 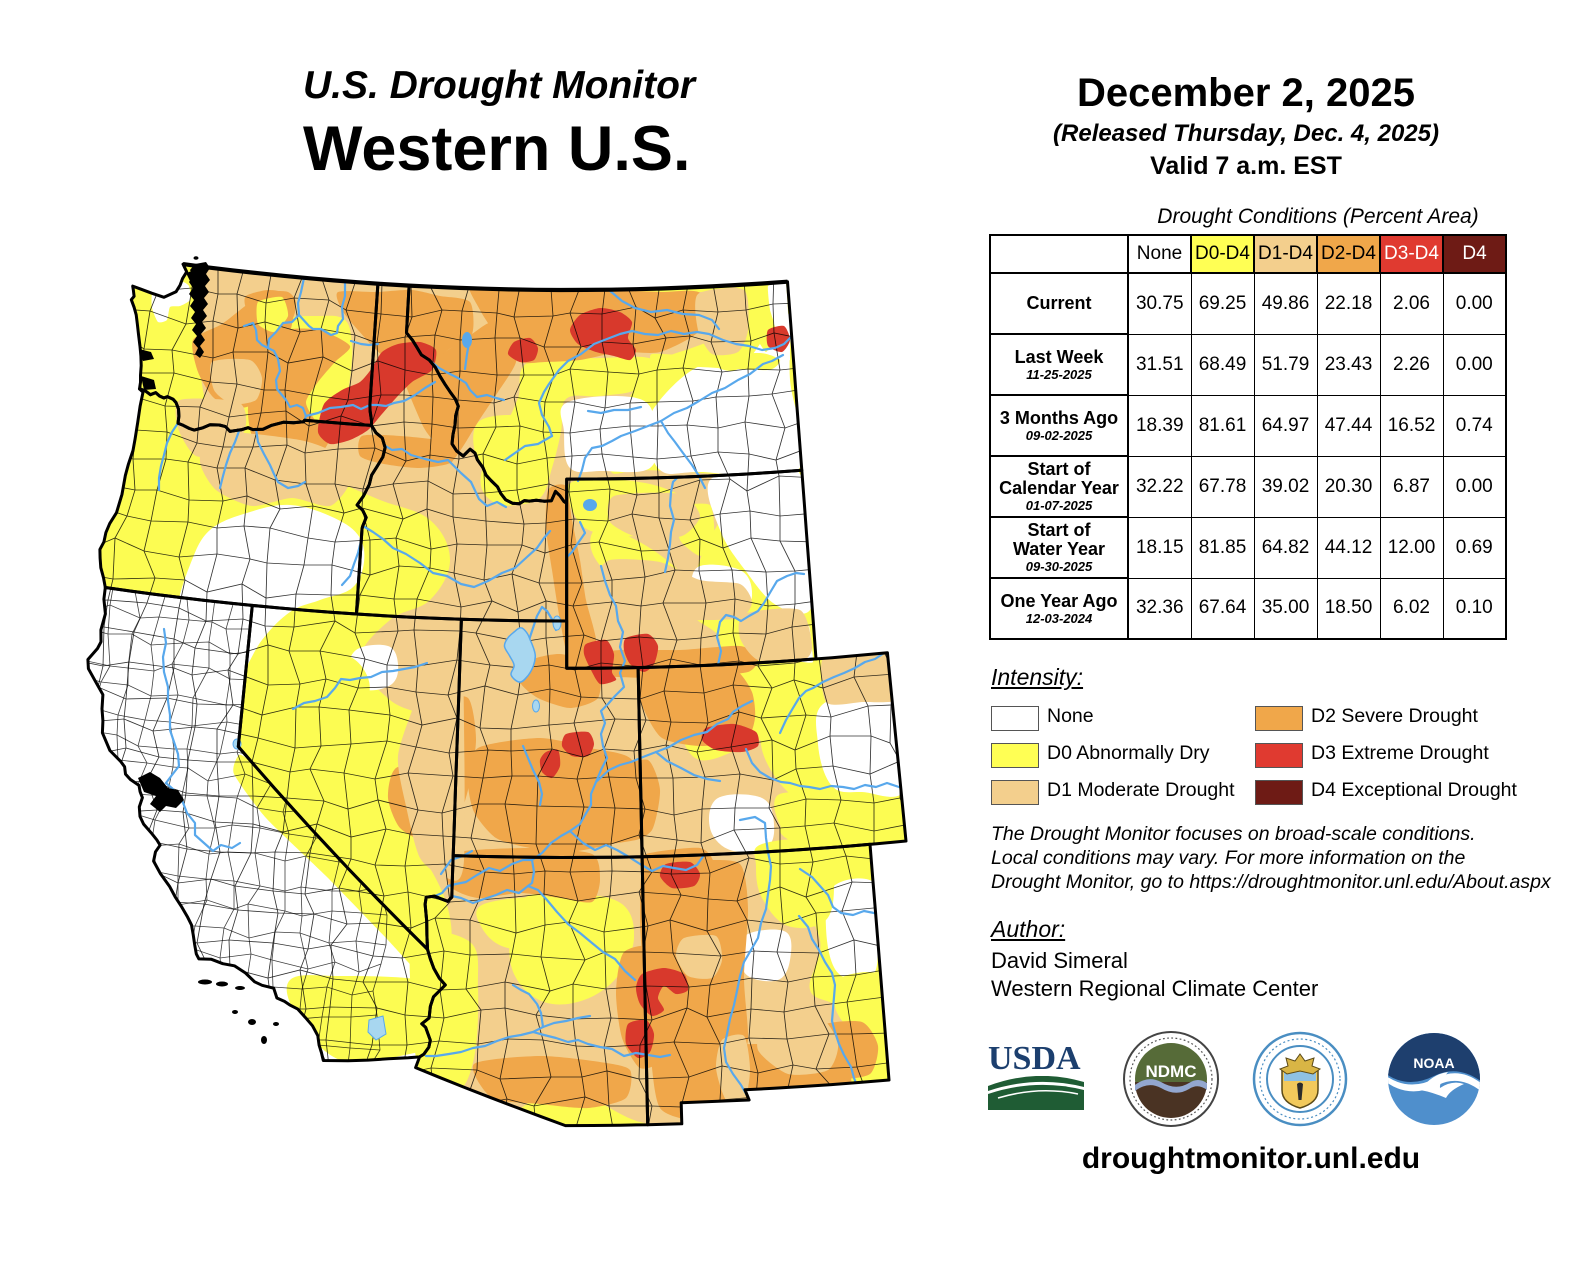 I want to click on svg-text: NDMC, so click(x=1171, y=1071).